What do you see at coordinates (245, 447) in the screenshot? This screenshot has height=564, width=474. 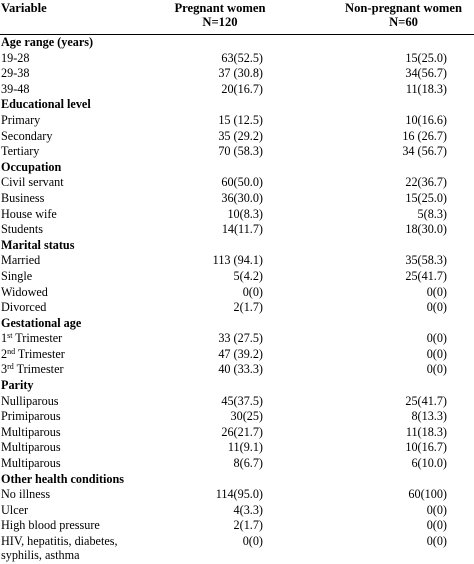 I see `pregnant-value: 11(9.1)` at bounding box center [245, 447].